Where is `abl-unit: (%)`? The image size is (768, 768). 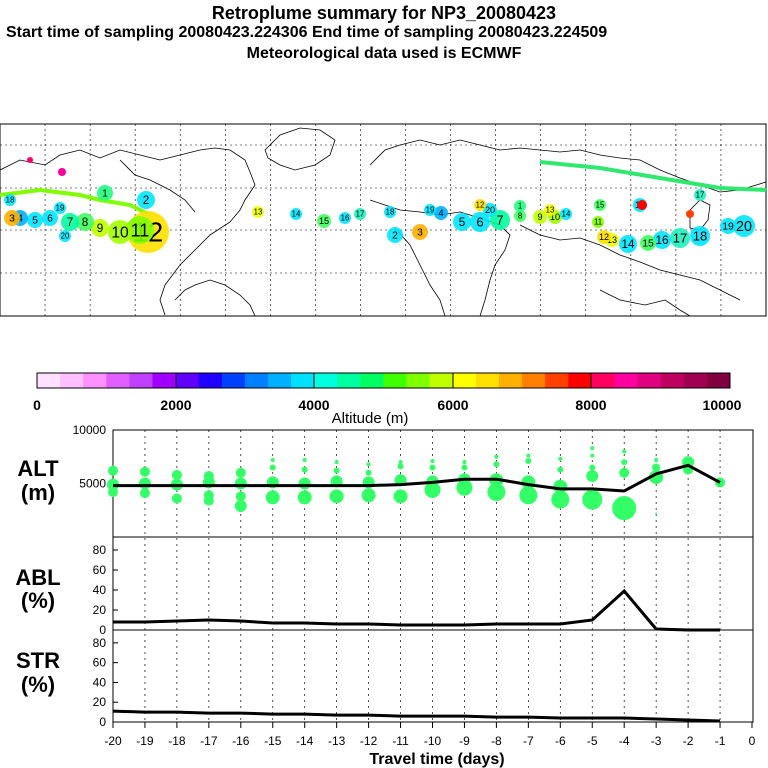 abl-unit: (%) is located at coordinates (38, 600).